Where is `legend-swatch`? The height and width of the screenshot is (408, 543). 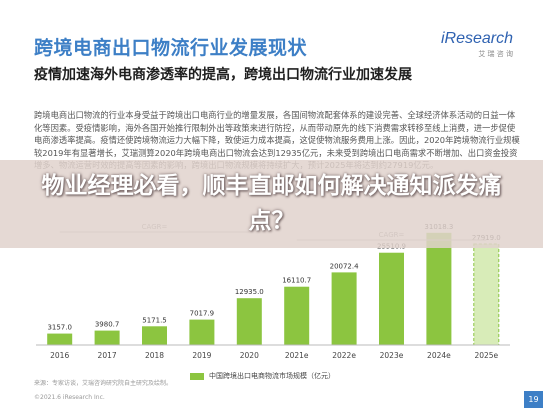 legend-swatch is located at coordinates (197, 376).